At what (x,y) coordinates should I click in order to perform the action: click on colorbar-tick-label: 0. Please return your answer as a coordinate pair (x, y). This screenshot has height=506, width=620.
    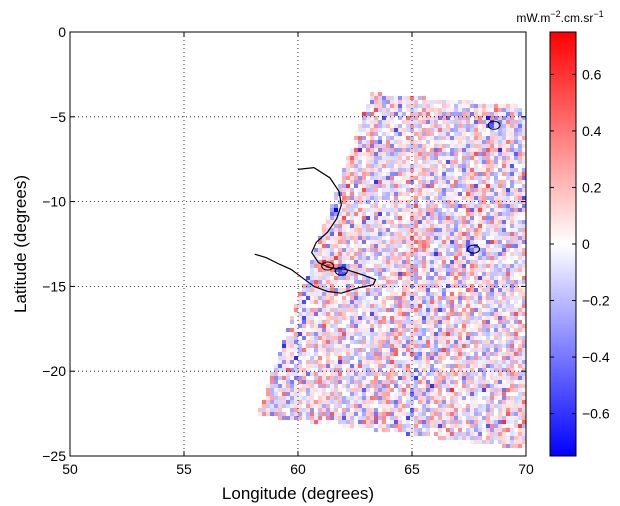
    Looking at the image, I should click on (586, 244).